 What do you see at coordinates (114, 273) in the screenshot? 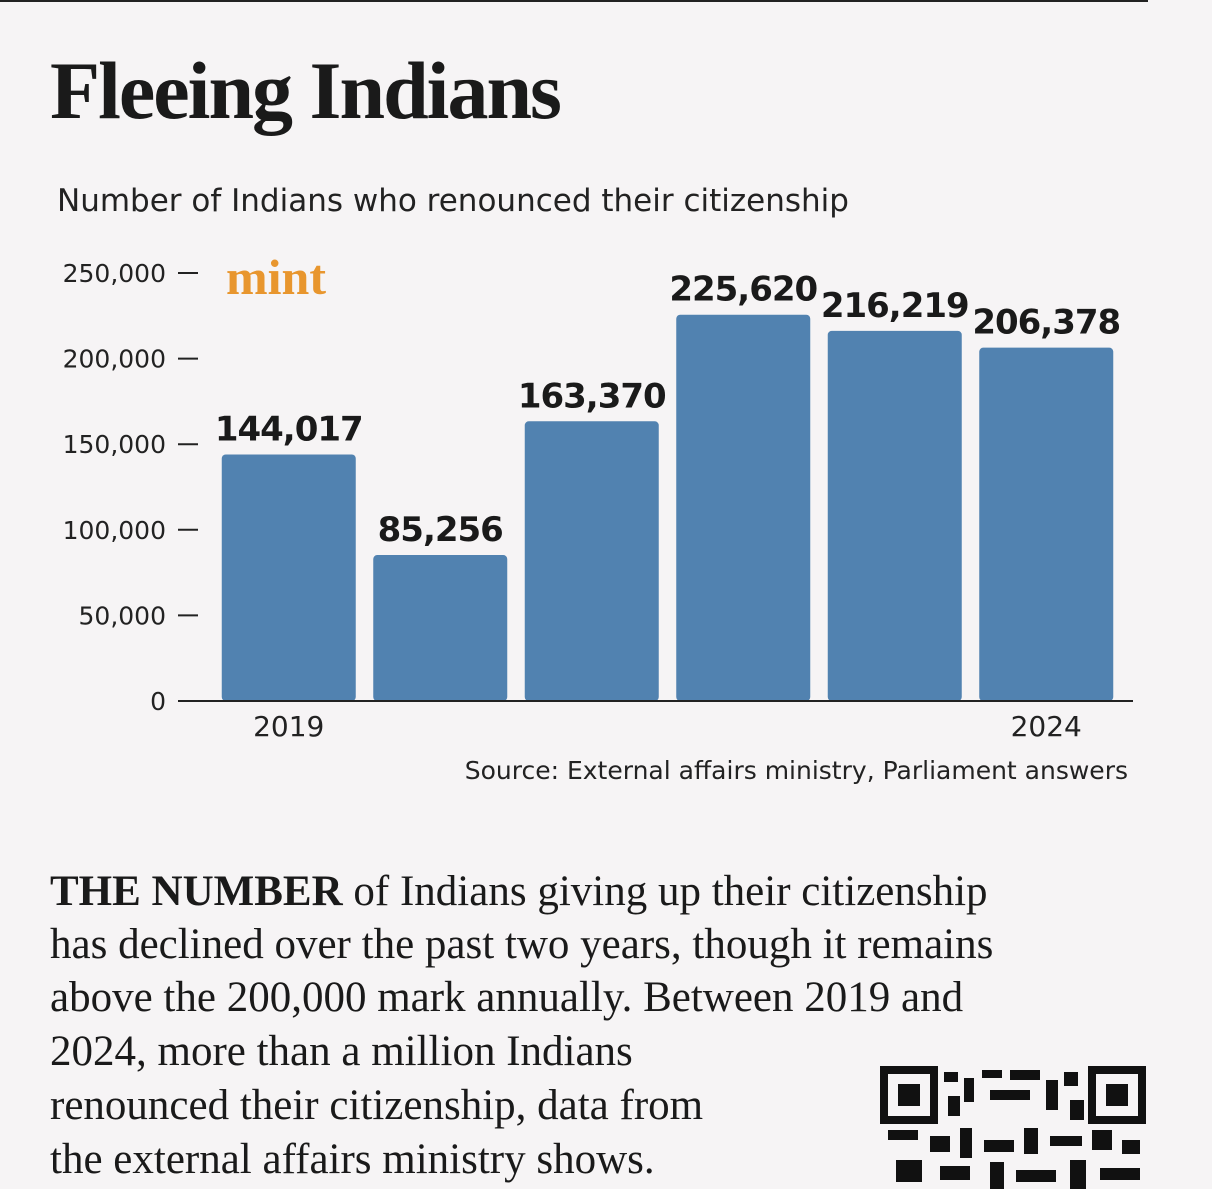
I see `y-tick-label: 250,000` at bounding box center [114, 273].